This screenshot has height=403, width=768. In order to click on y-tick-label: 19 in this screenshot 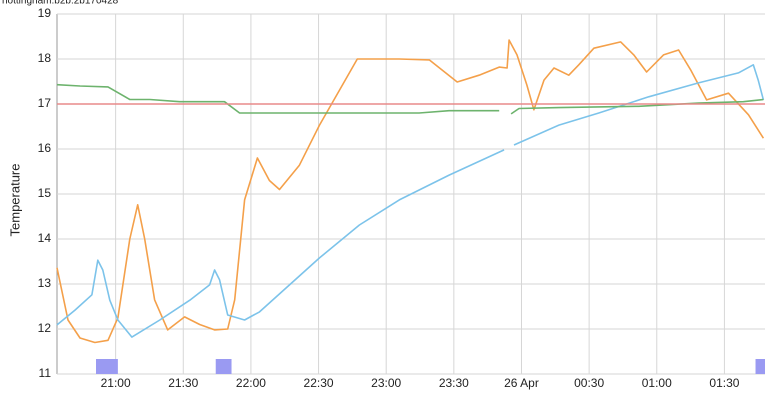, I will do `click(45, 13)`.